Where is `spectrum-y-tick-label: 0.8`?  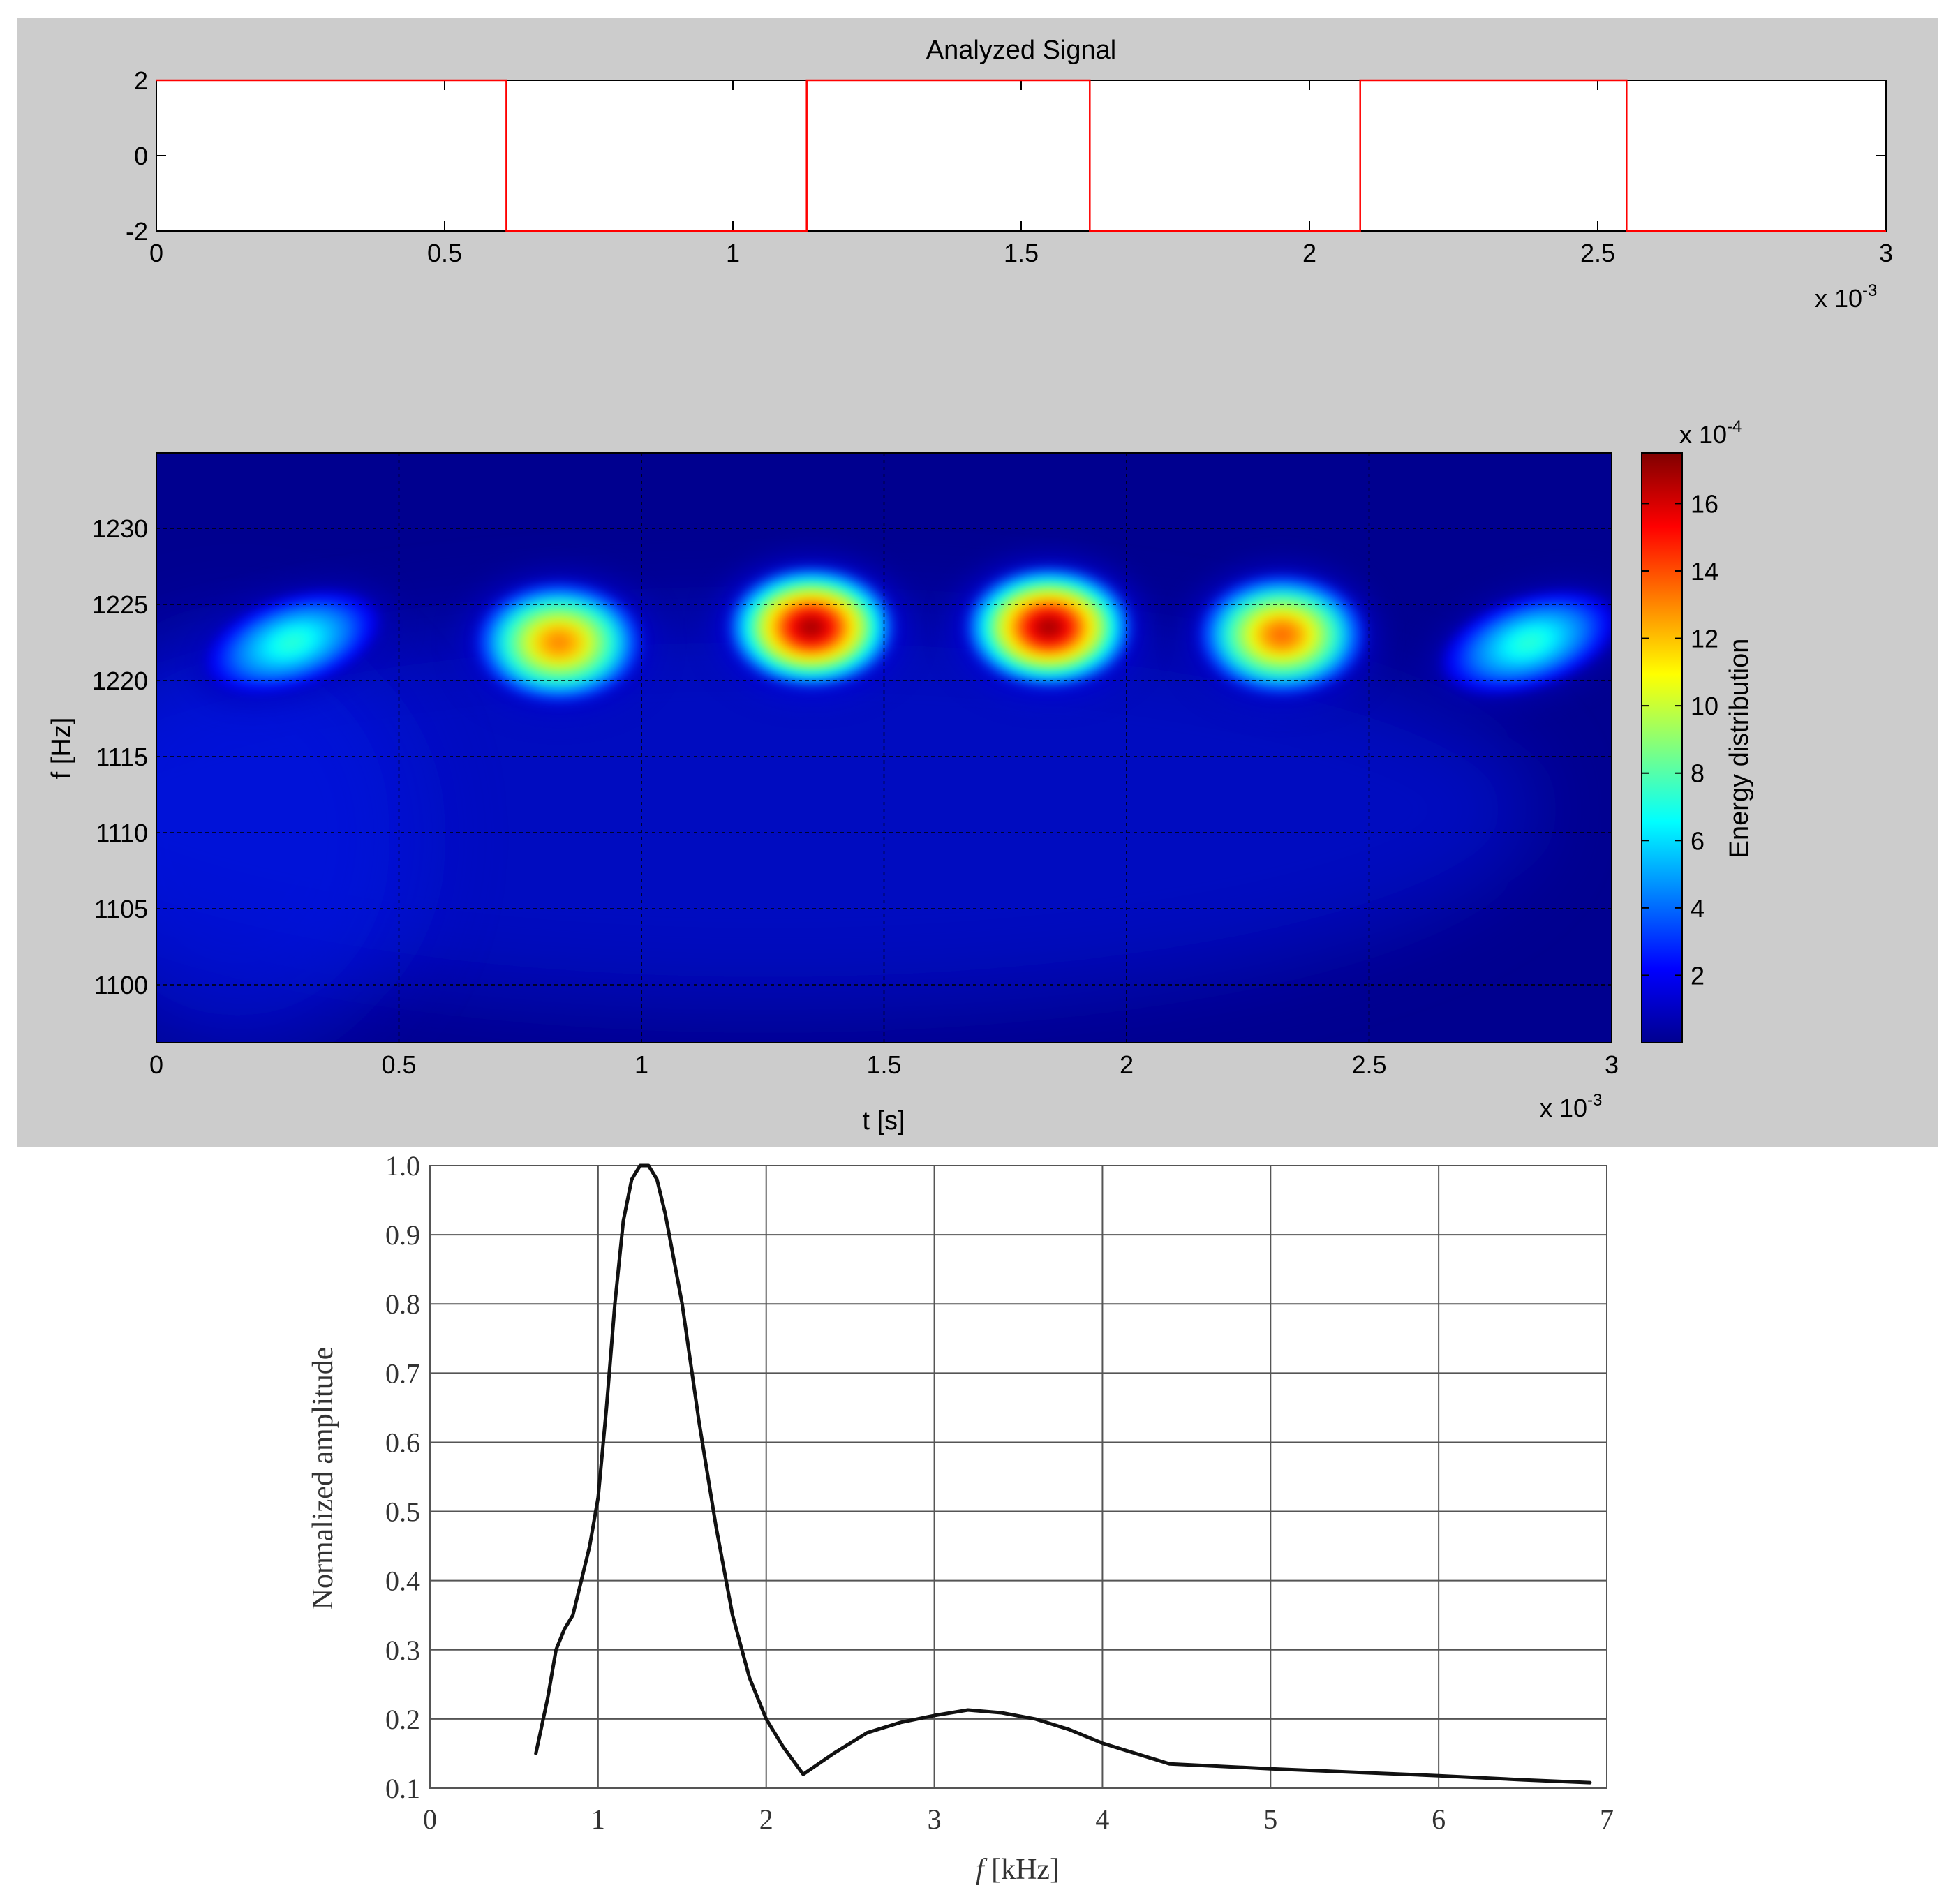 spectrum-y-tick-label: 0.8 is located at coordinates (402, 1304).